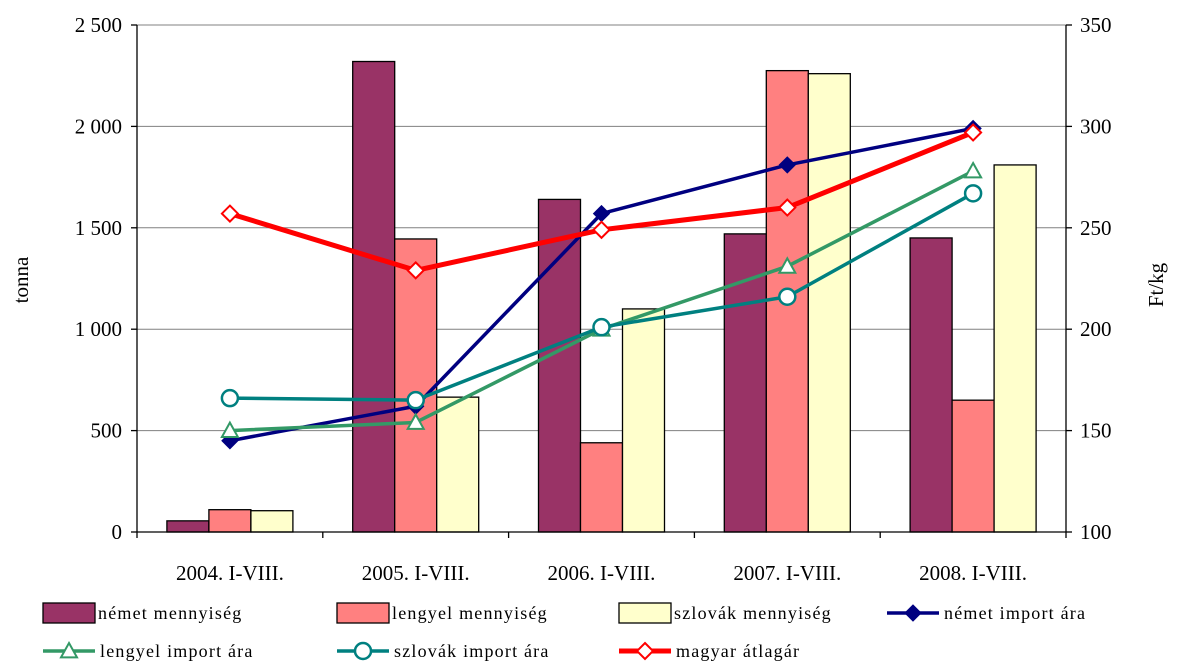 This screenshot has height=665, width=1178. I want to click on y2-tick-label: 150, so click(1096, 431).